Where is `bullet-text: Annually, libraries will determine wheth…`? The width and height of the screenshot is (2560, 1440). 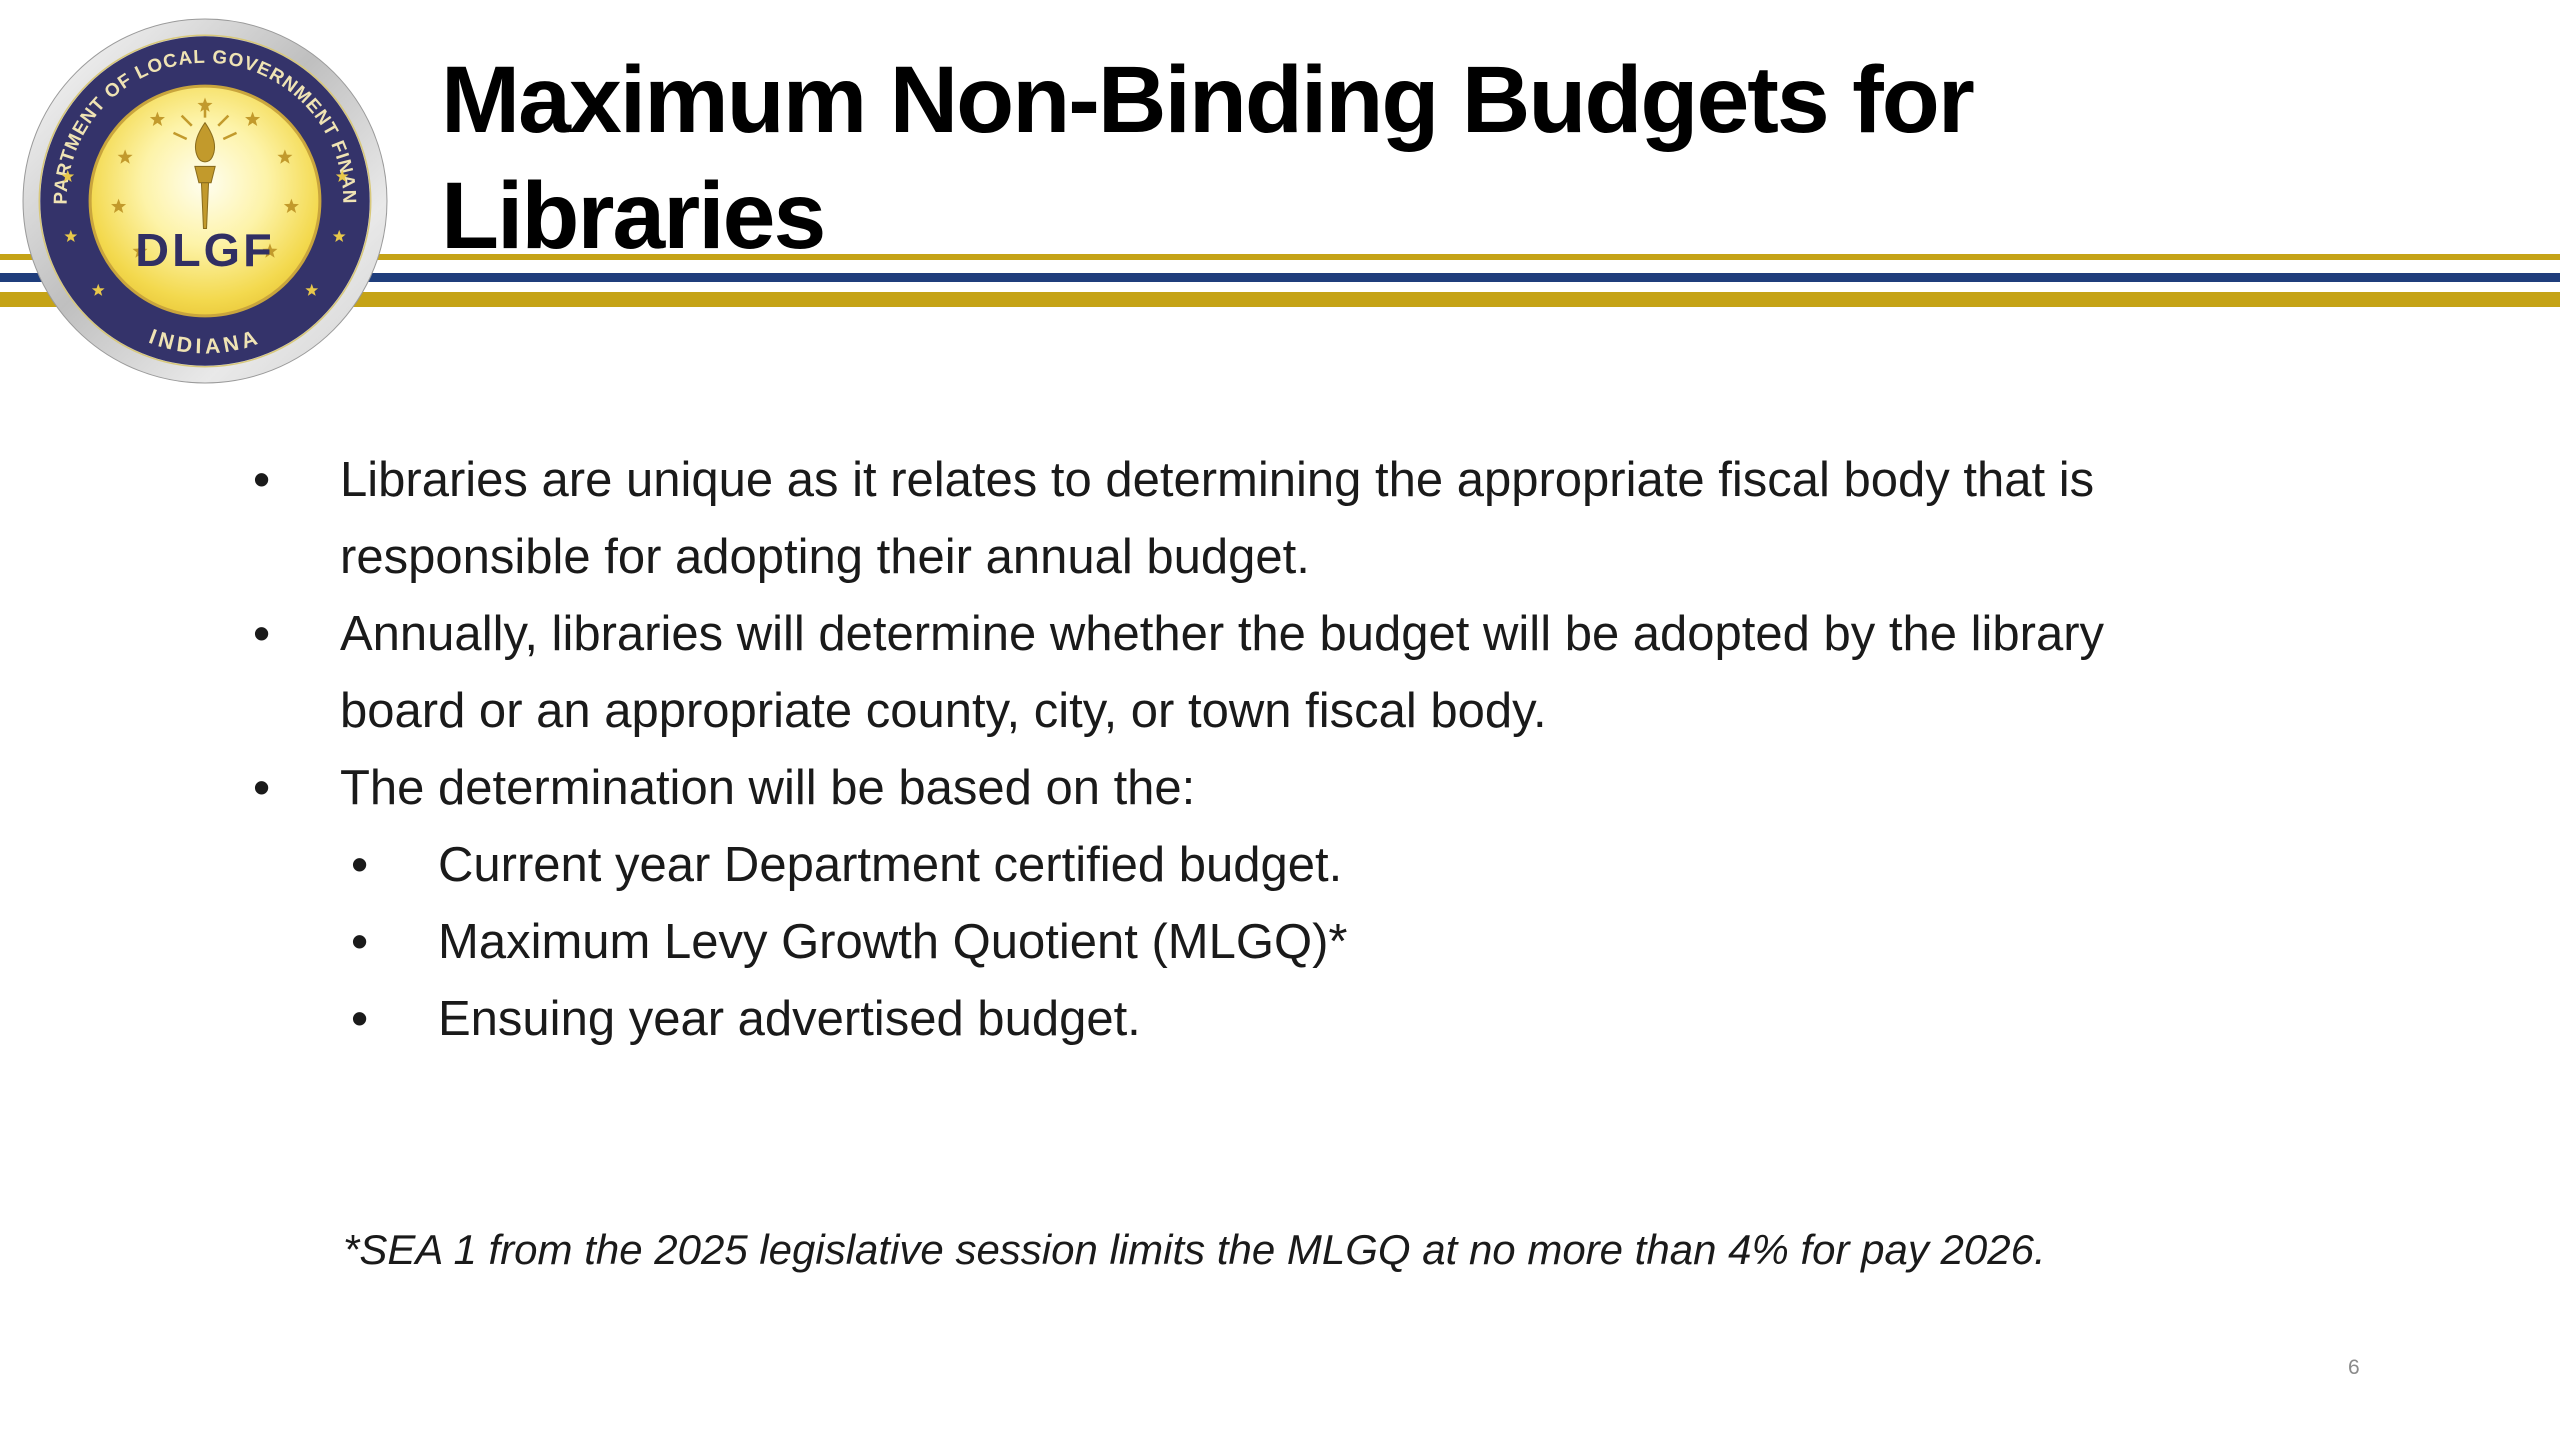
bullet-text: Annually, libraries will determine wheth… is located at coordinates (1222, 672).